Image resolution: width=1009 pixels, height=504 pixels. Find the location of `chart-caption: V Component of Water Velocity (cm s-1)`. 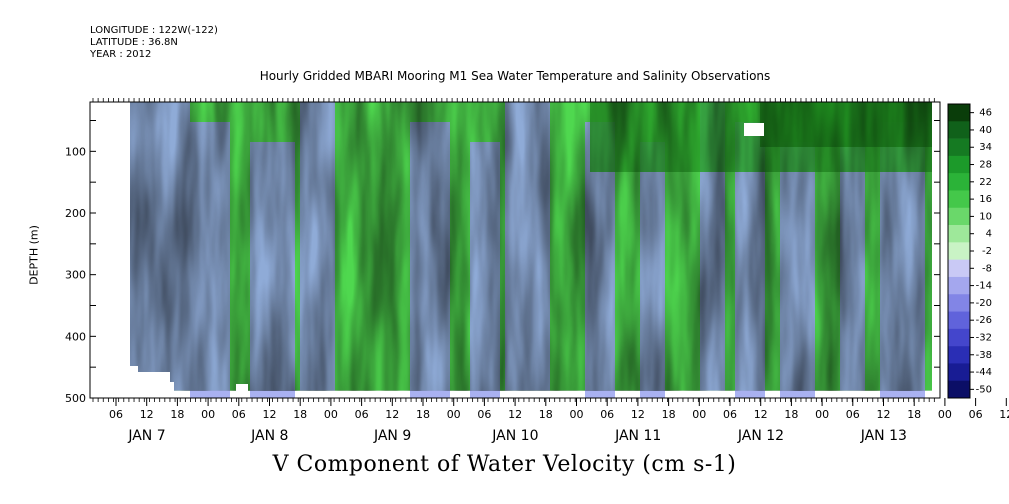

chart-caption: V Component of Water Velocity (cm s-1) is located at coordinates (504, 464).